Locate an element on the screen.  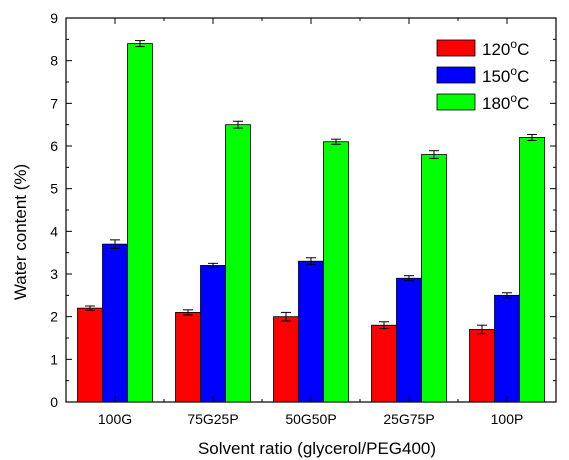
x-tick-label: 100P is located at coordinates (507, 419).